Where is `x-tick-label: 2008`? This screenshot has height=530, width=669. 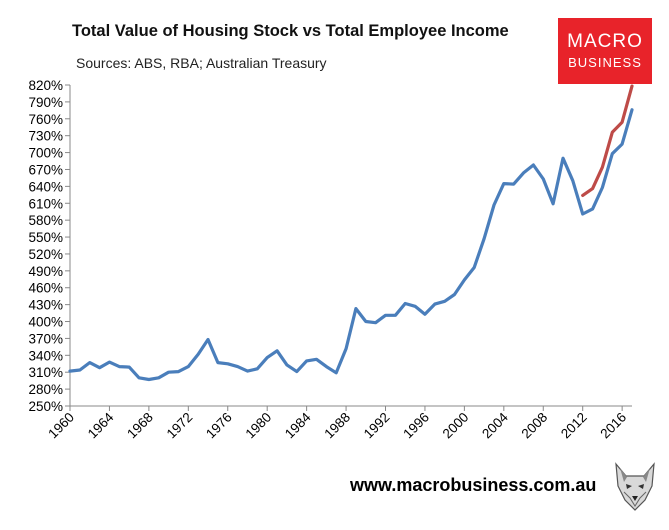
x-tick-label: 2008 is located at coordinates (535, 426).